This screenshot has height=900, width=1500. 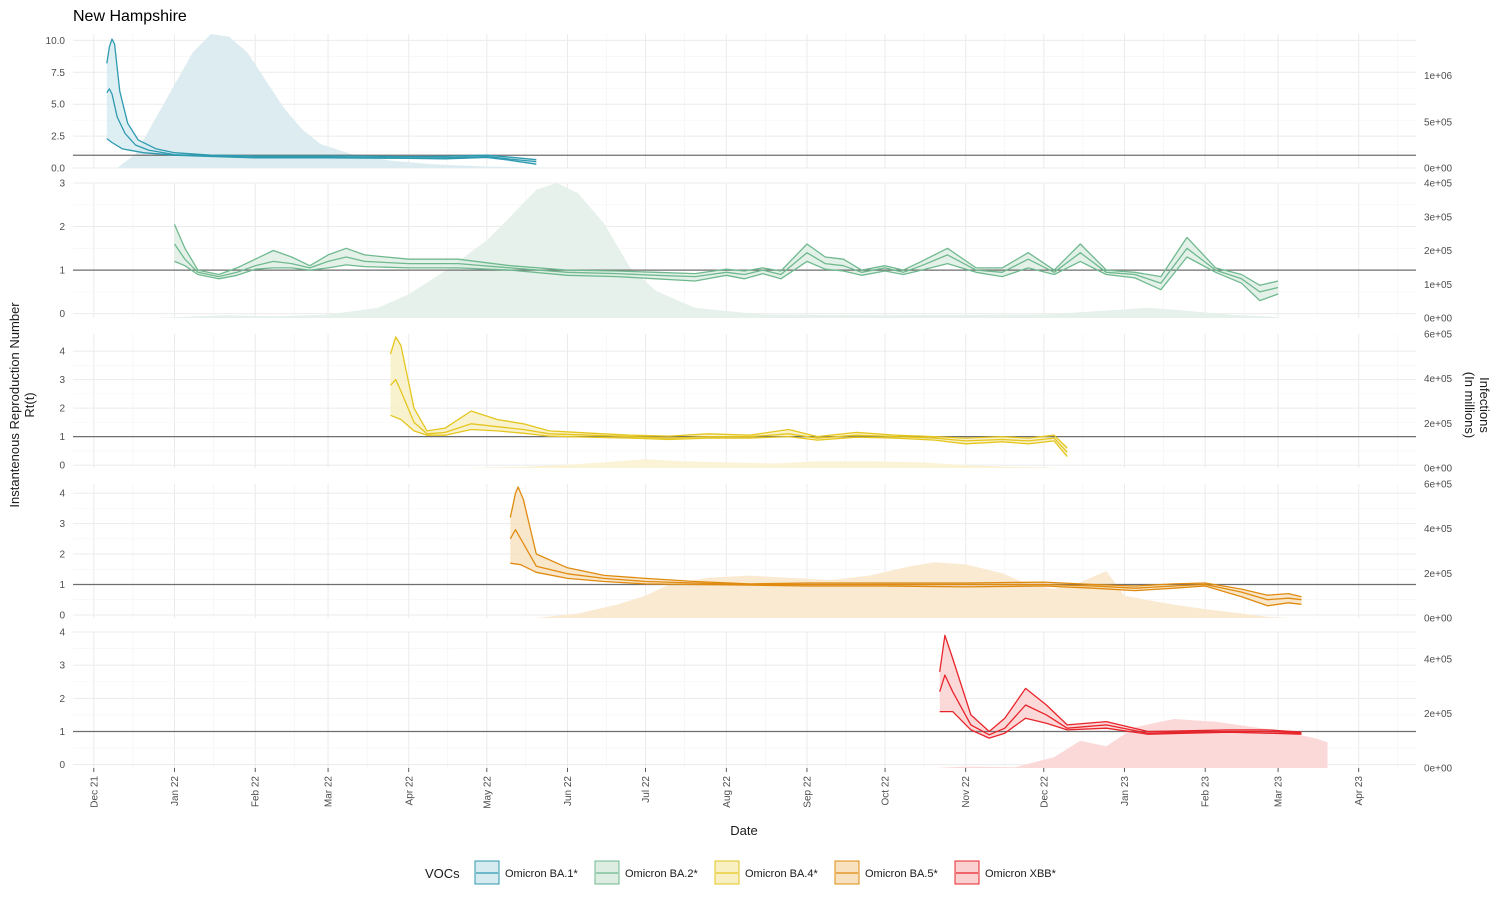 I want to click on x-tick-label: May 22, so click(x=487, y=792).